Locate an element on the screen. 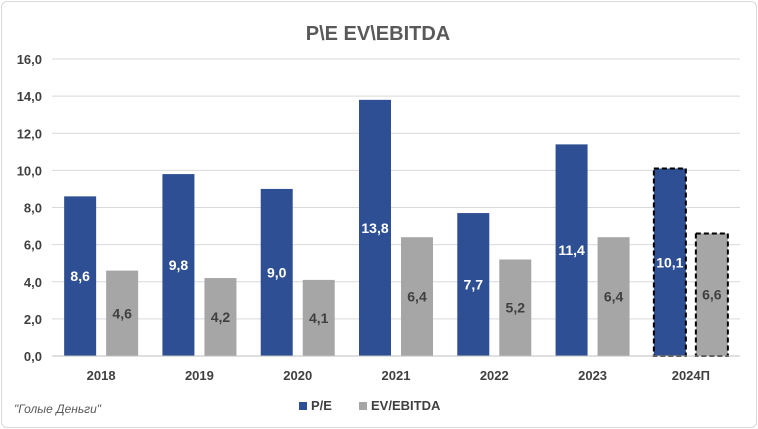 The height and width of the screenshot is (429, 758). y-tick-label: 6,0 is located at coordinates (33, 245).